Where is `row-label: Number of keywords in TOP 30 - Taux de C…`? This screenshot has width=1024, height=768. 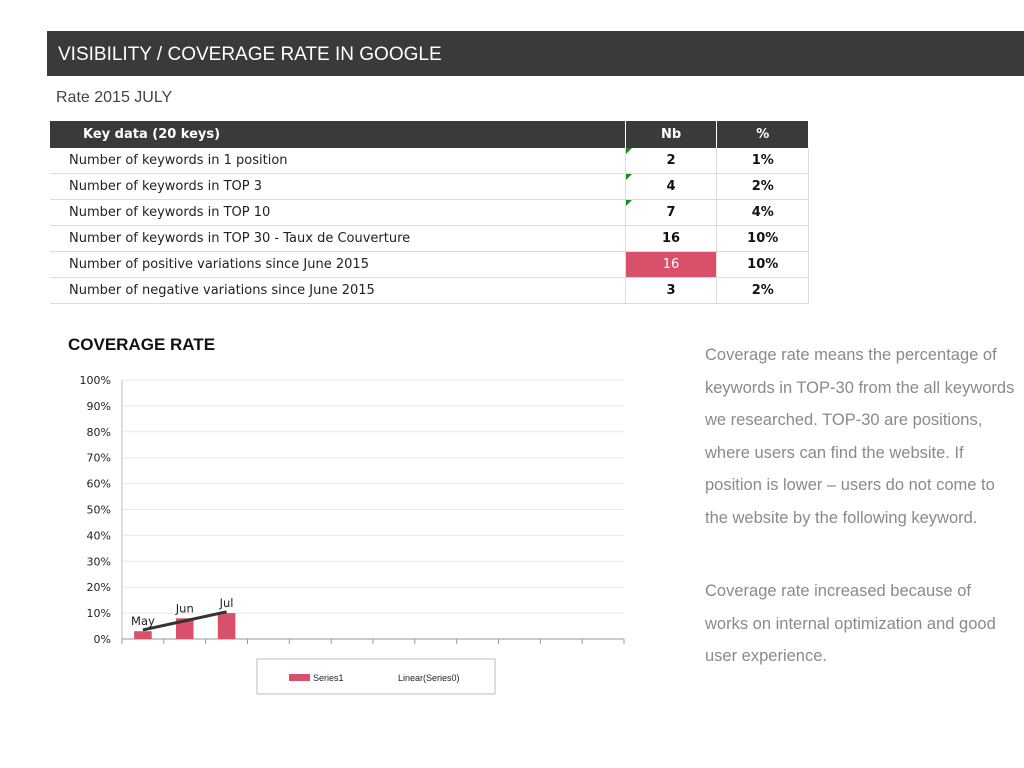
row-label: Number of keywords in TOP 30 - Taux de C… is located at coordinates (338, 238).